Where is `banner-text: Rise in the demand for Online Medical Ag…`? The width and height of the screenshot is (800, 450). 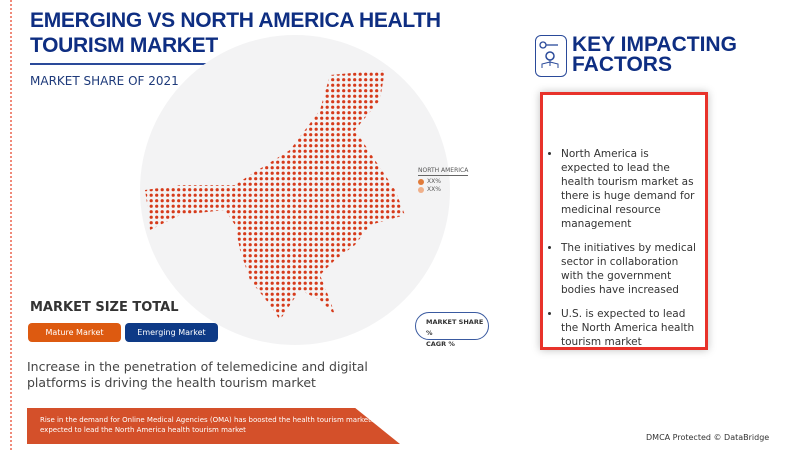 banner-text: Rise in the demand for Online Medical Ag… is located at coordinates (219, 425).